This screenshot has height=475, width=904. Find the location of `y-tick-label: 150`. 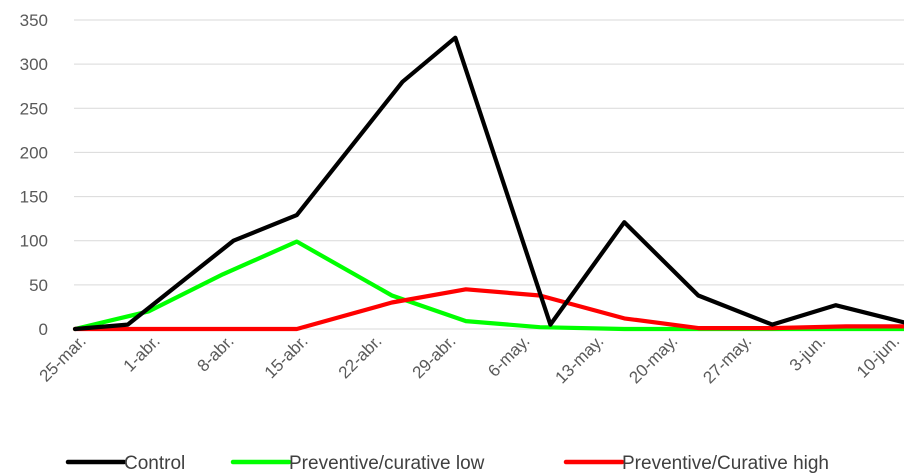

y-tick-label: 150 is located at coordinates (34, 197).